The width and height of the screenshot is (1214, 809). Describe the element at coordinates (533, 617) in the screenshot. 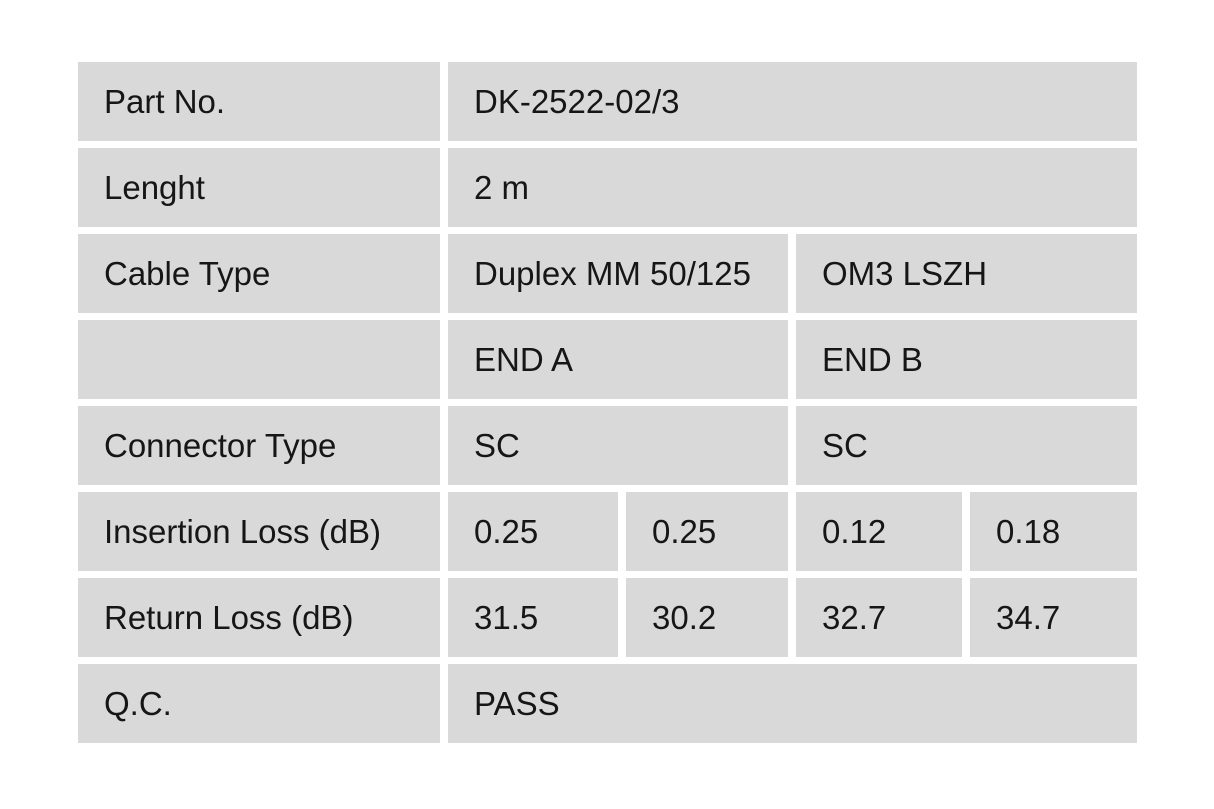

I see `value-return-loss-a1: 31.5` at that location.